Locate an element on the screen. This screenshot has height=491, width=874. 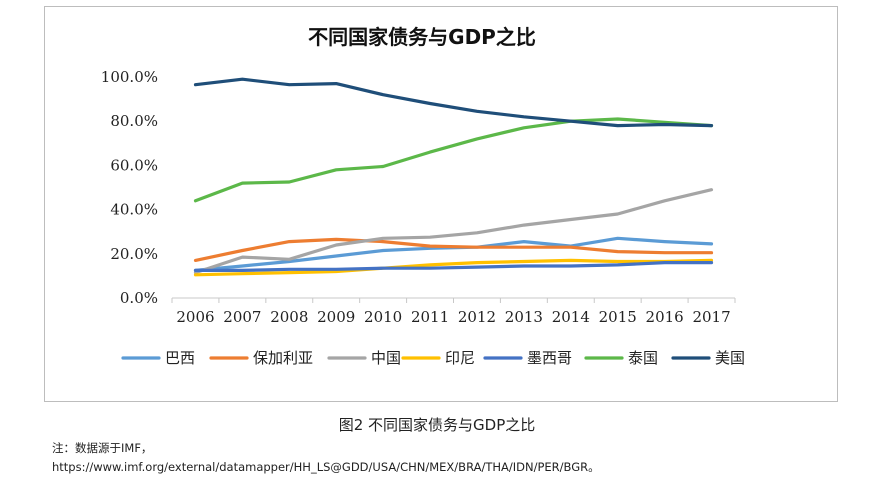
chart-title: 不同国家债务与GDP之比 is located at coordinates (422, 37).